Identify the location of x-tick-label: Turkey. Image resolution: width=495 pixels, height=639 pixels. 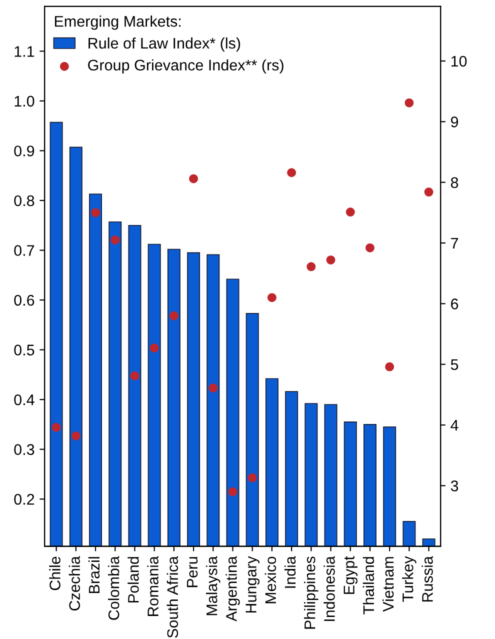
(409, 579).